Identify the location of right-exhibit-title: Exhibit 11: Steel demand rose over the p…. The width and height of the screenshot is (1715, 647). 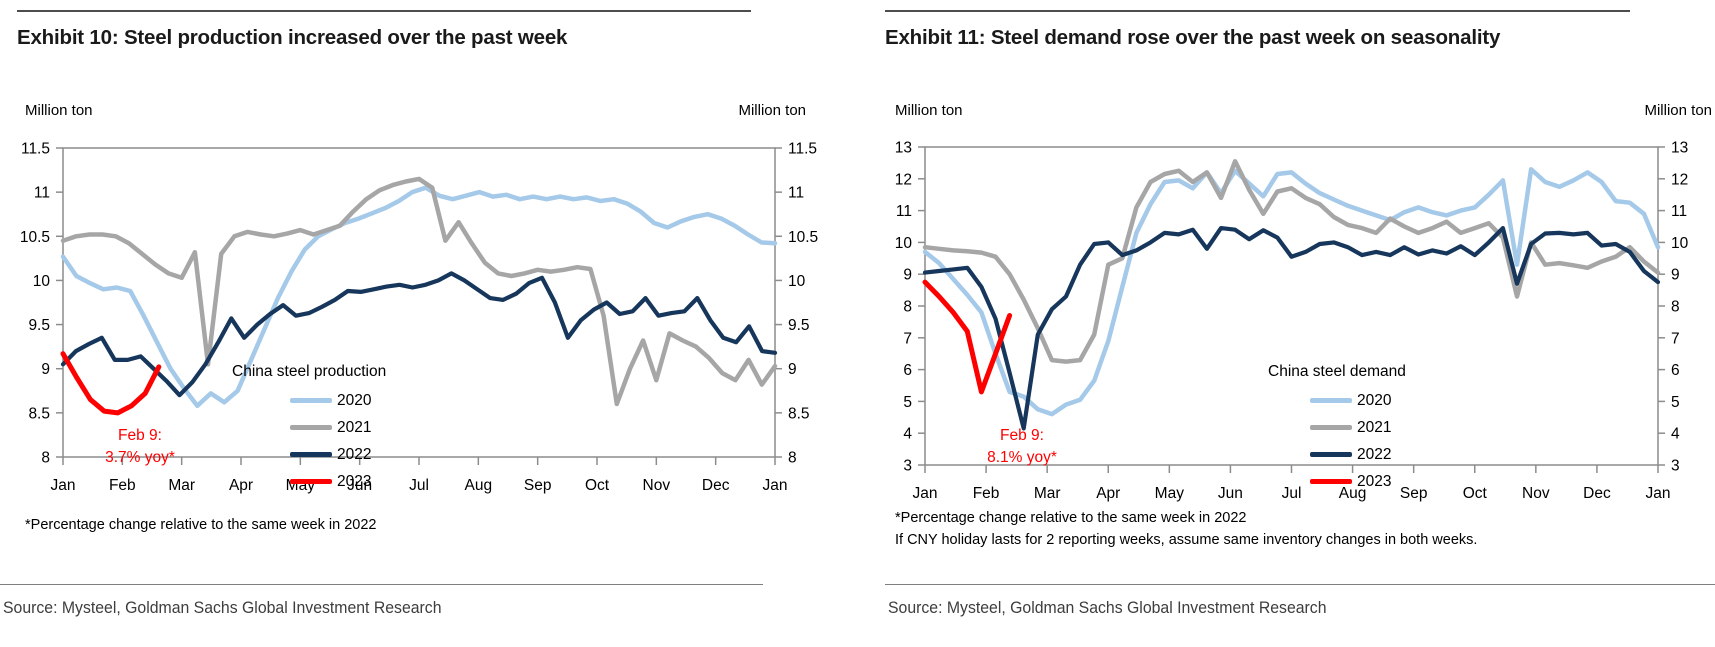
(1193, 37).